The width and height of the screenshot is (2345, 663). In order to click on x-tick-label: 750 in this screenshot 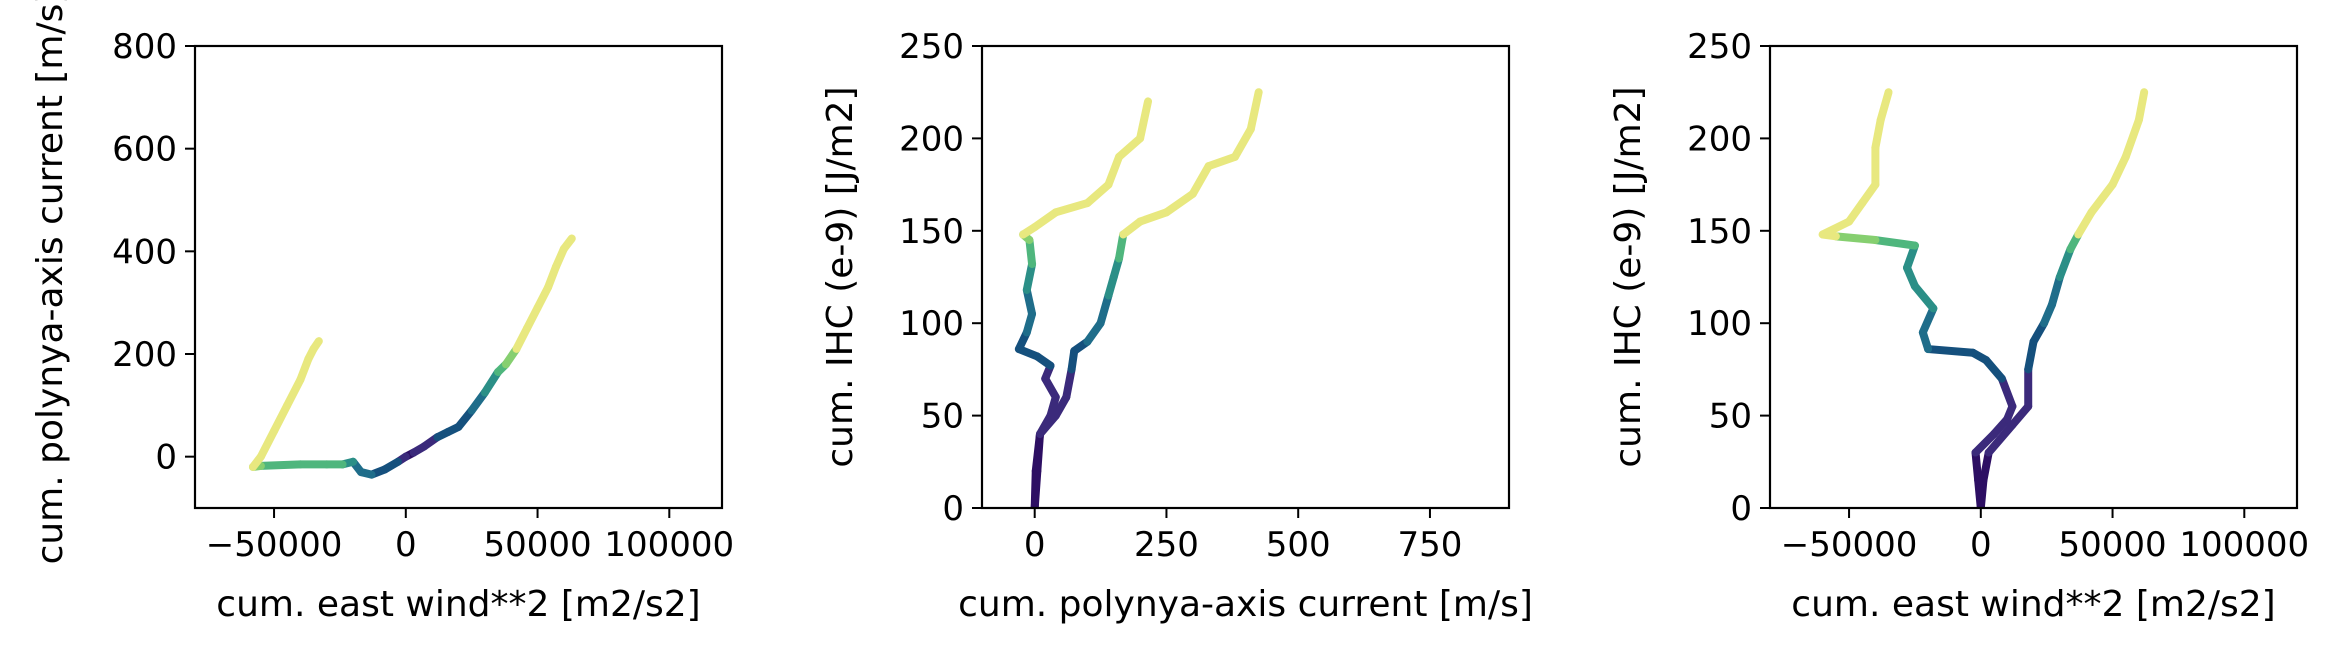, I will do `click(1429, 545)`.